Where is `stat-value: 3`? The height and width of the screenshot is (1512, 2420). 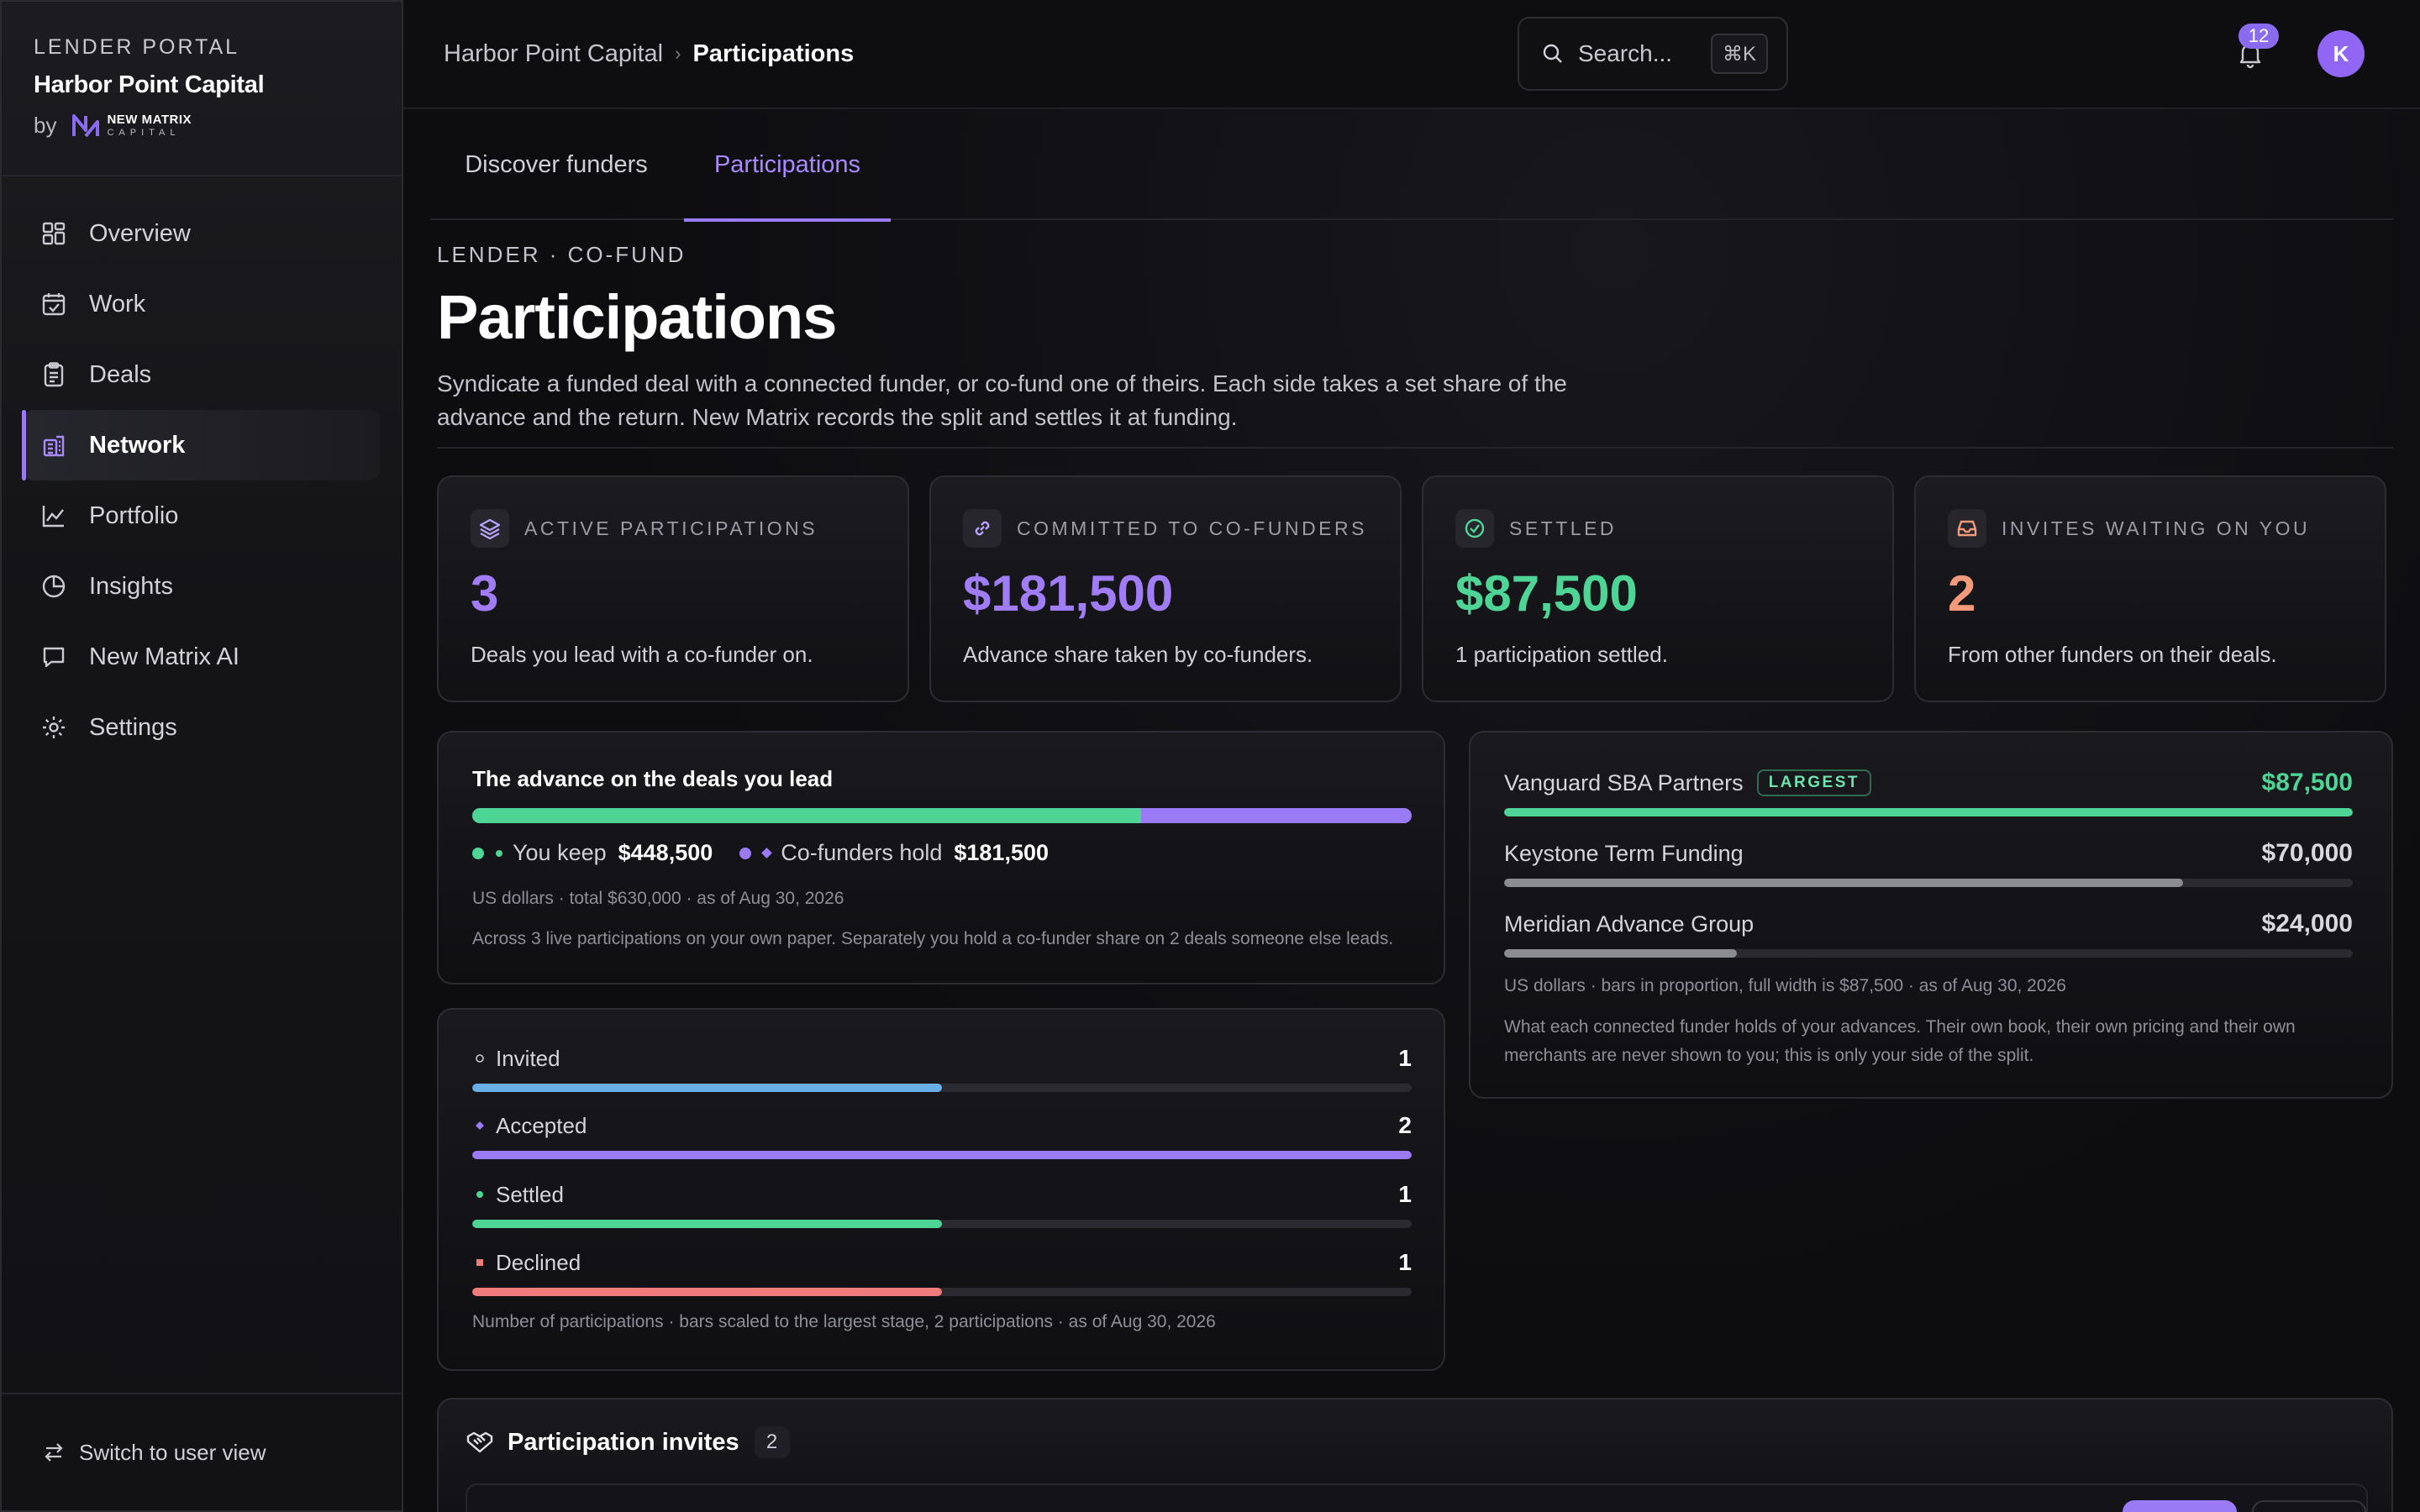
stat-value: 3 is located at coordinates (485, 593).